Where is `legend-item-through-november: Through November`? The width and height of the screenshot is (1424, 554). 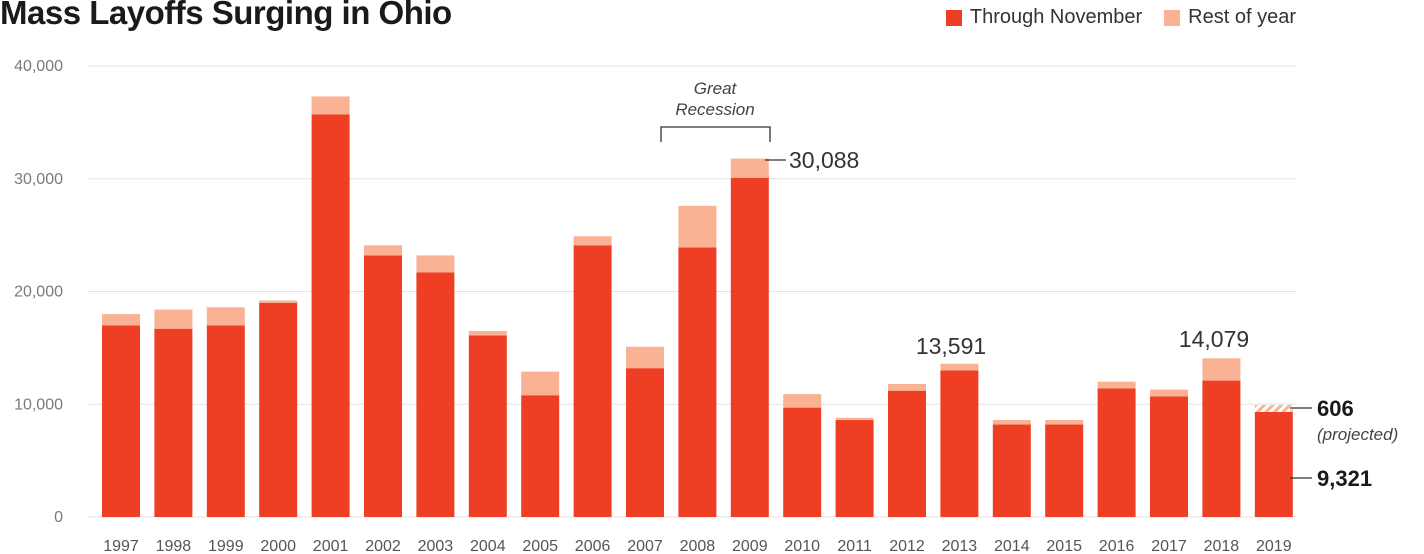
legend-item-through-november: Through November is located at coordinates (1044, 17).